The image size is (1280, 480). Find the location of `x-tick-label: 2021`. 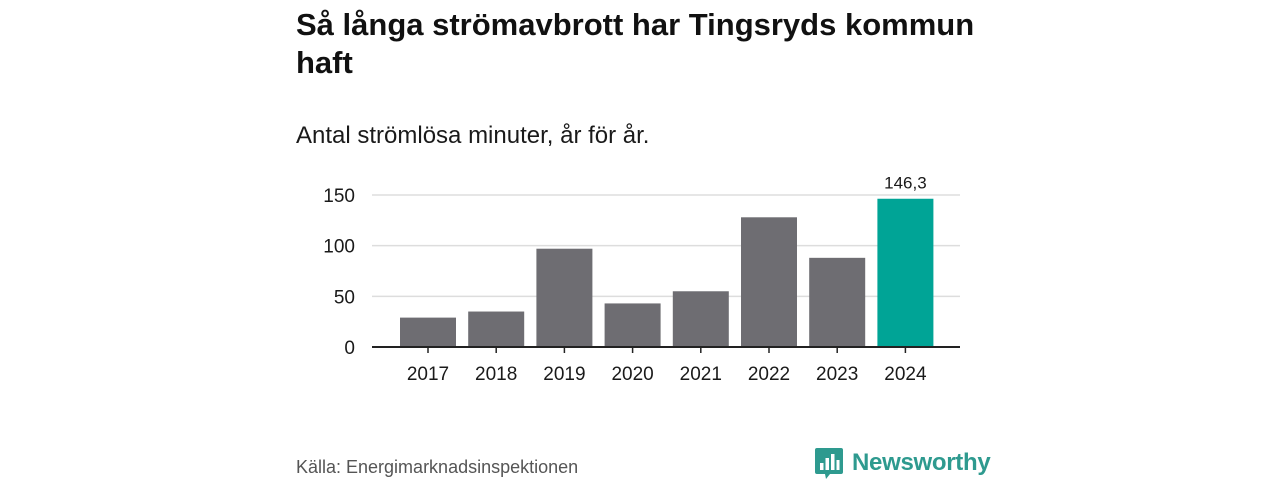

x-tick-label: 2021 is located at coordinates (701, 374).